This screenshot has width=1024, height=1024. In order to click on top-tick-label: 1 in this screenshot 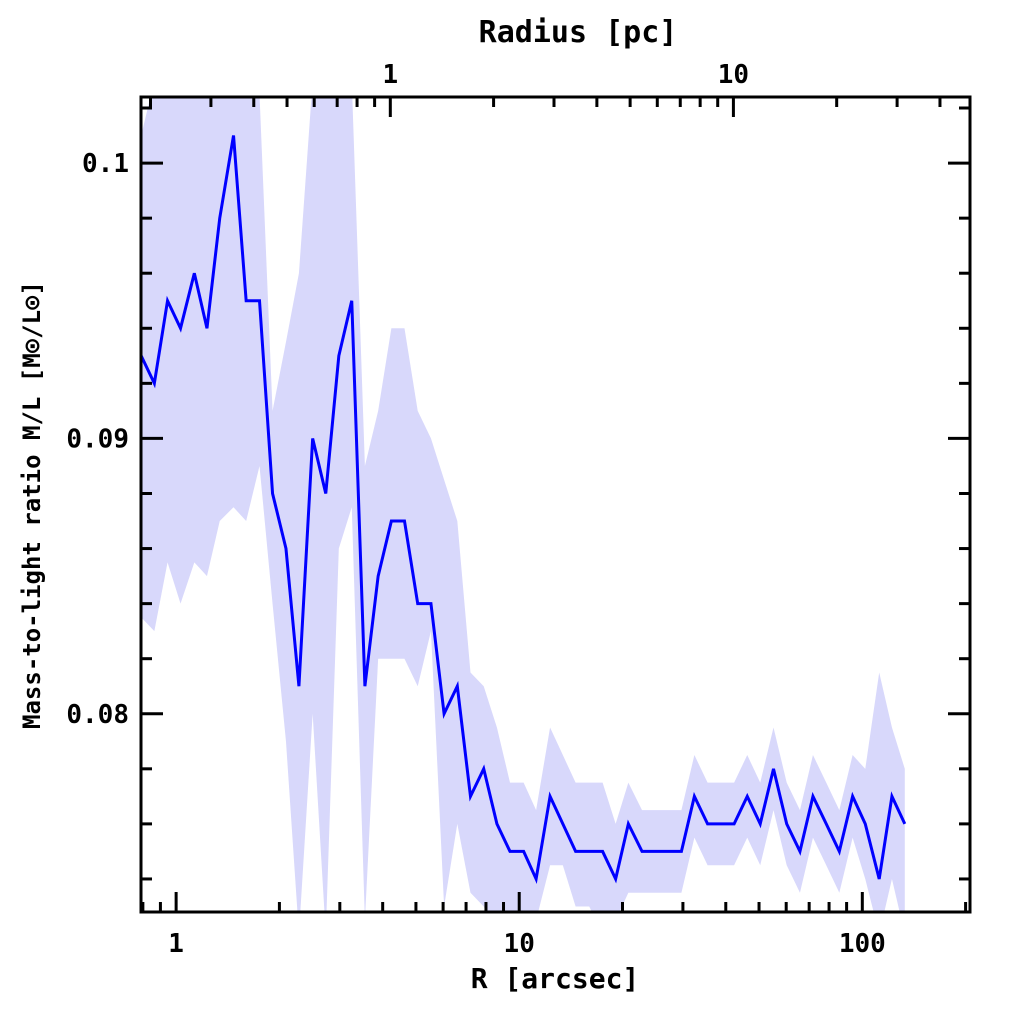, I will do `click(390, 75)`.